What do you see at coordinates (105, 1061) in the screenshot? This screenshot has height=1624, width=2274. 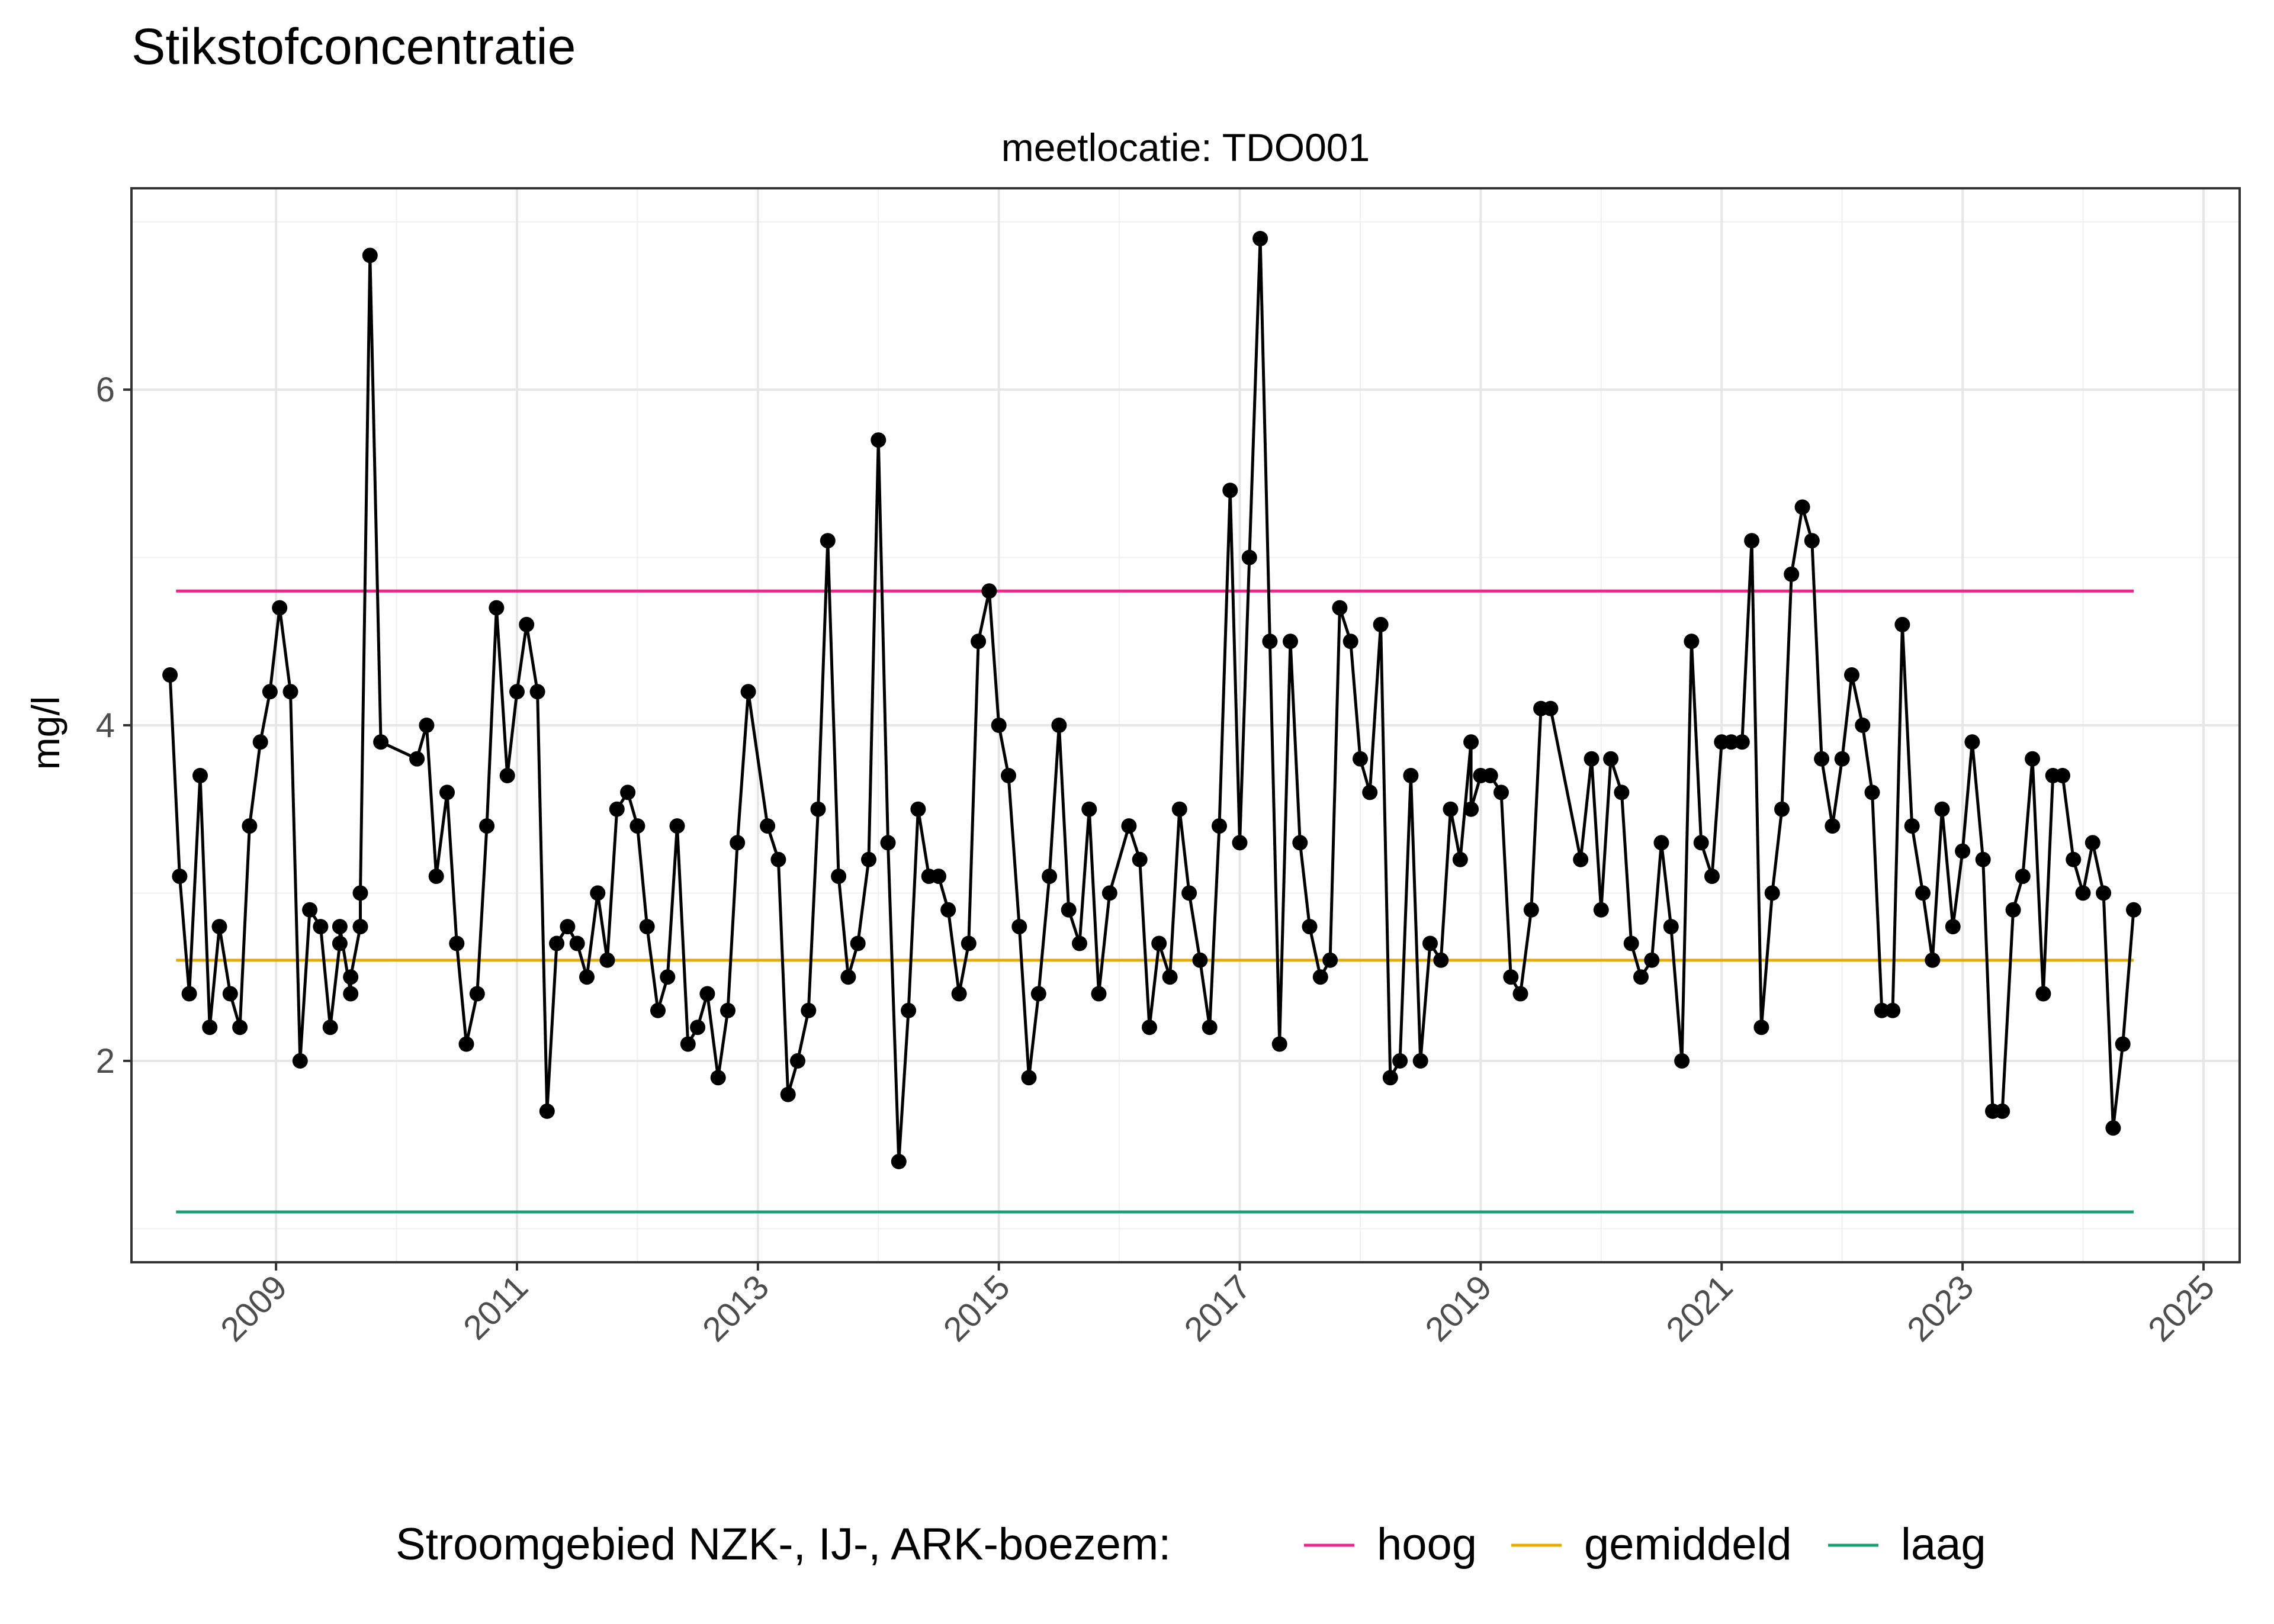 I see `y-tick-label: 2` at bounding box center [105, 1061].